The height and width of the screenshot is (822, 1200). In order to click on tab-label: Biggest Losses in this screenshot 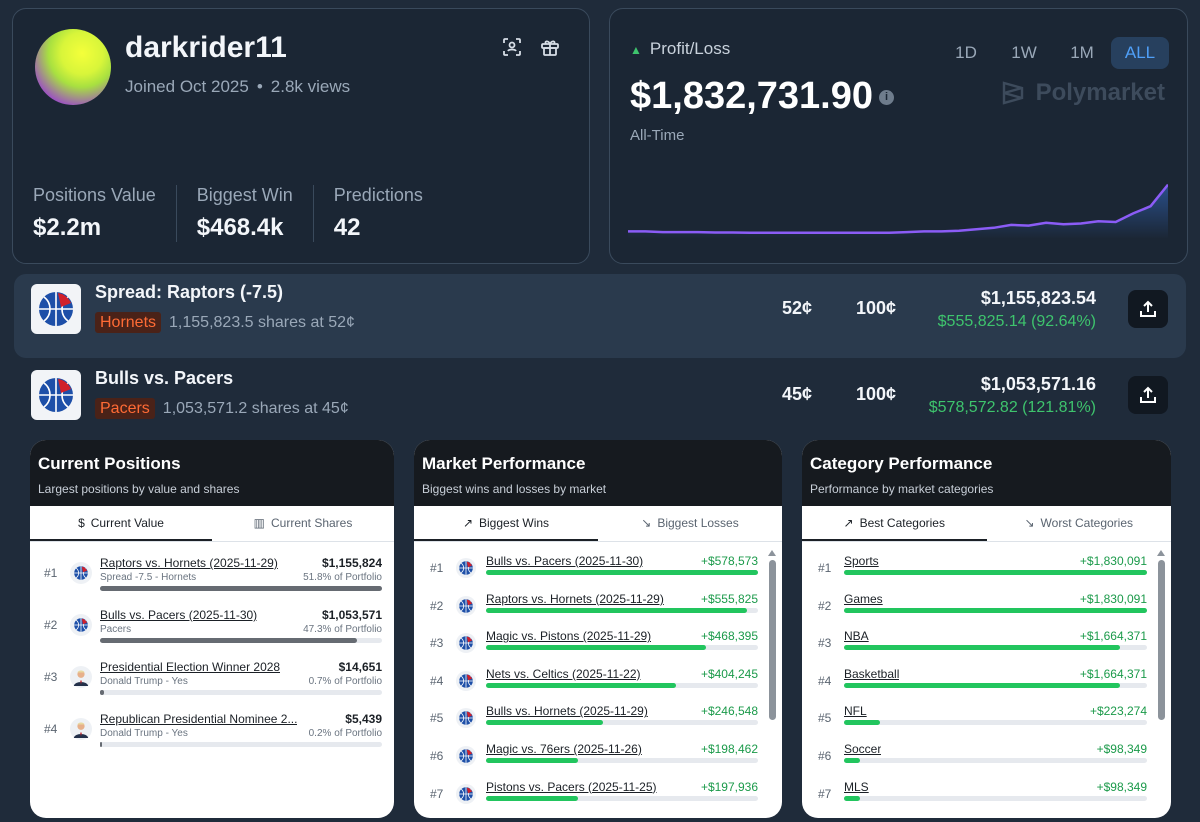, I will do `click(698, 523)`.